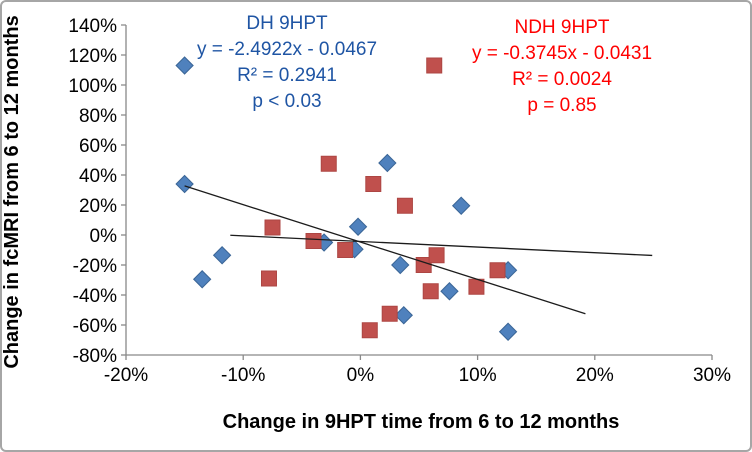 The image size is (752, 452). I want to click on ndh-equation: y = -0.3745x - 0.0431, so click(562, 53).